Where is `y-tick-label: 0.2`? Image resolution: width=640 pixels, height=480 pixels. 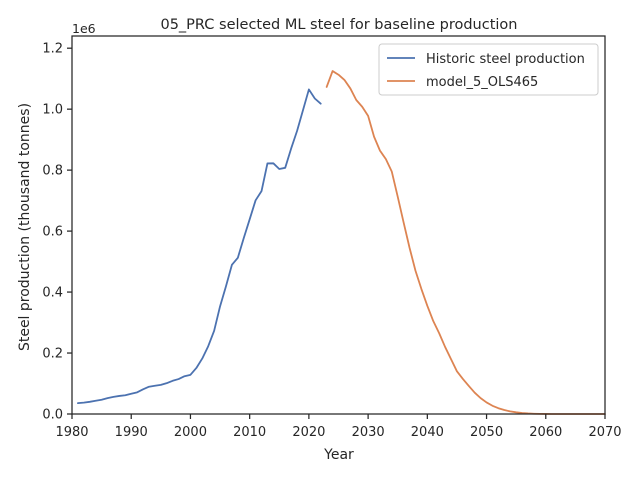
y-tick-label: 0.2 is located at coordinates (52, 354).